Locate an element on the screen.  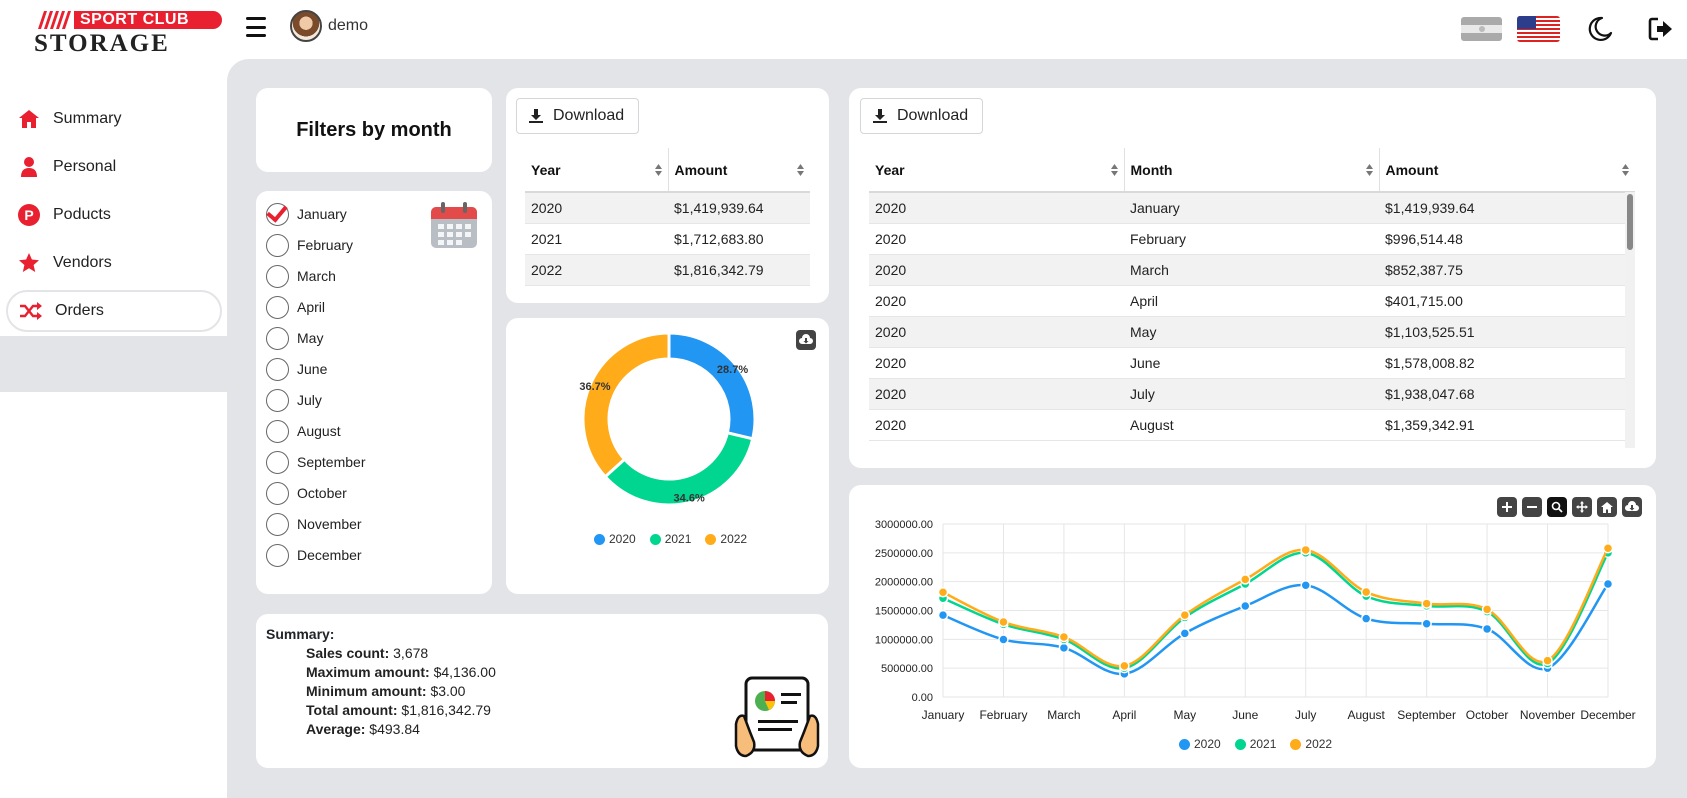
column-header-month: Month is located at coordinates (1252, 170).